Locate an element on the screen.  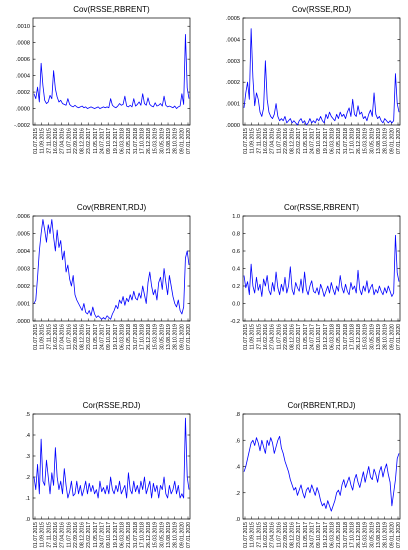
y-tick-label: .4 is located at coordinates (27, 436).